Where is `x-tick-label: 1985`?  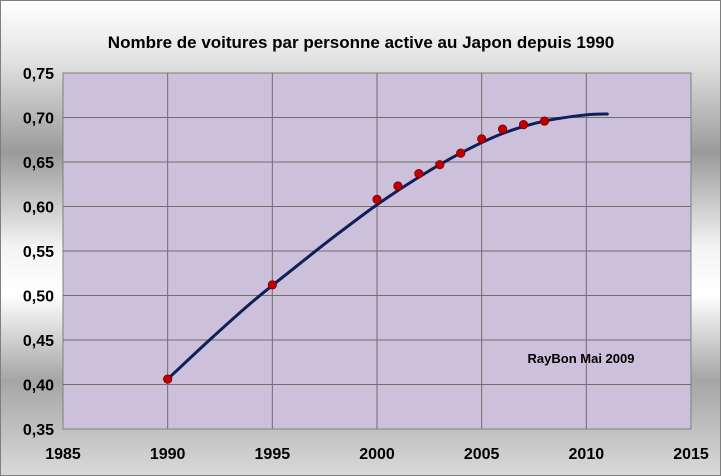 x-tick-label: 1985 is located at coordinates (63, 454).